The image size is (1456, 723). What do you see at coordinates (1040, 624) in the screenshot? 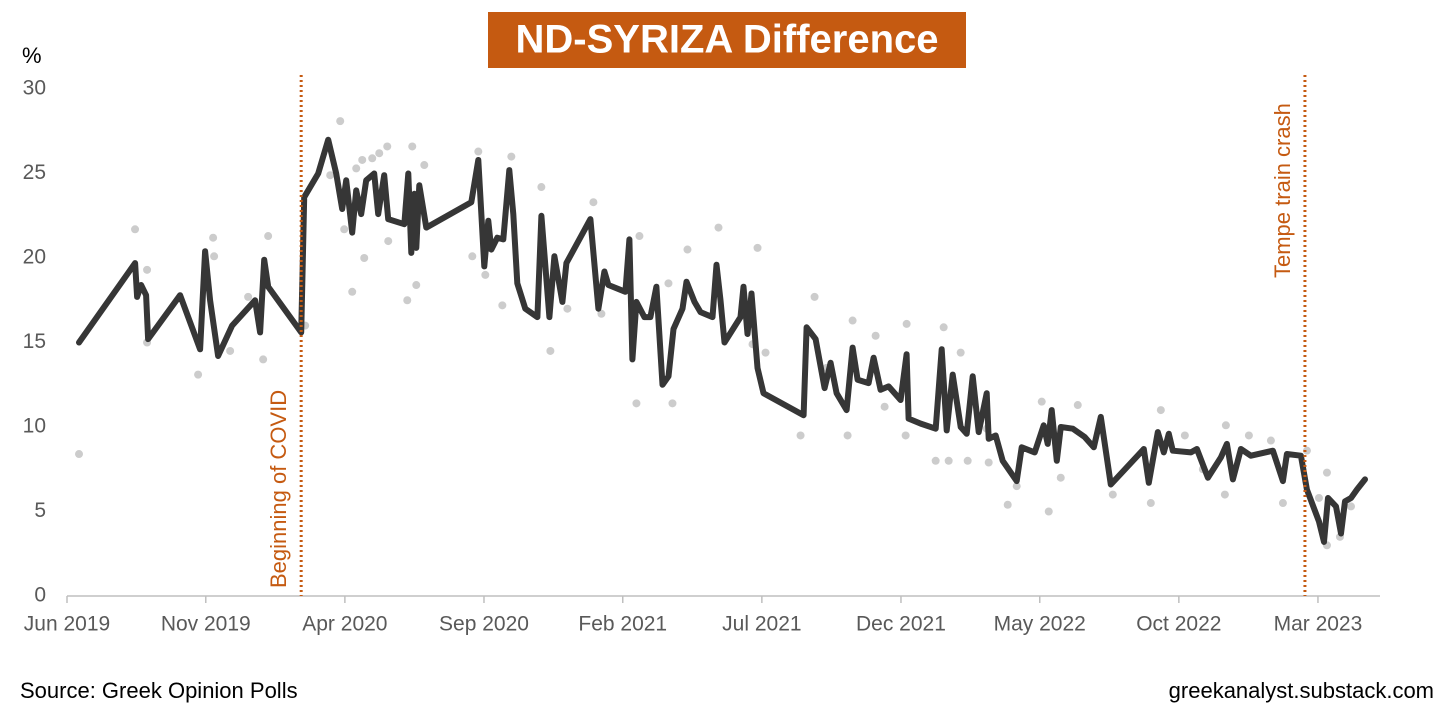
I see `x-tick-label: May 2022` at bounding box center [1040, 624].